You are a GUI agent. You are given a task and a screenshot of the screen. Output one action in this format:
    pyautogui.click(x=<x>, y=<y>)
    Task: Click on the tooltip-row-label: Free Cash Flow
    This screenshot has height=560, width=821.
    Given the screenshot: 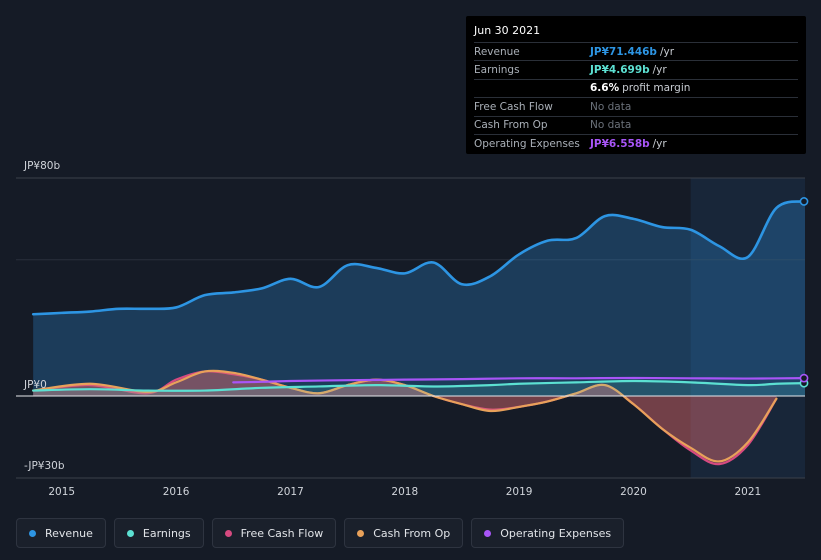 What is the action you would take?
    pyautogui.click(x=513, y=106)
    